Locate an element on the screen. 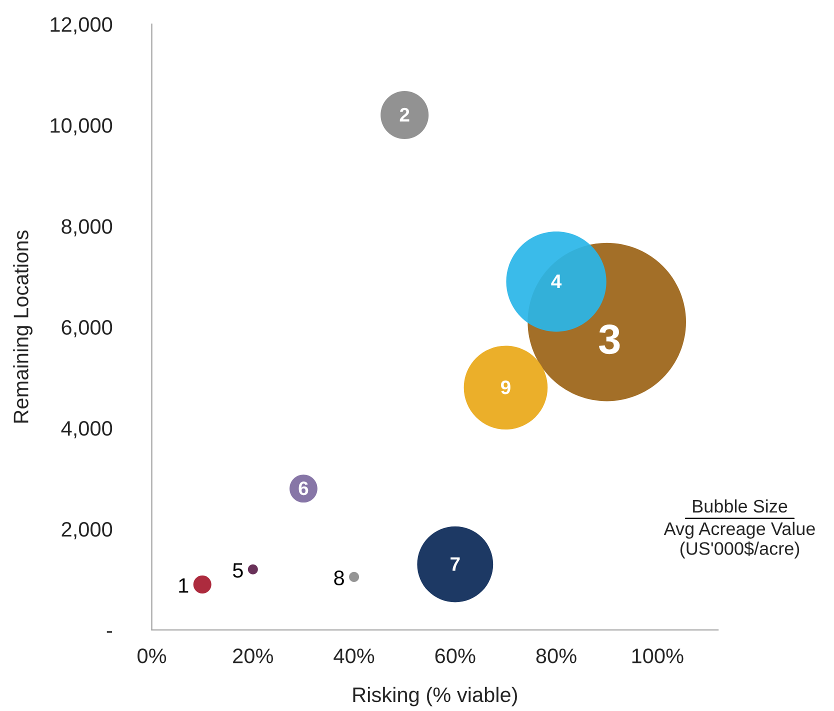  annotation: Bubble Size is located at coordinates (740, 506).